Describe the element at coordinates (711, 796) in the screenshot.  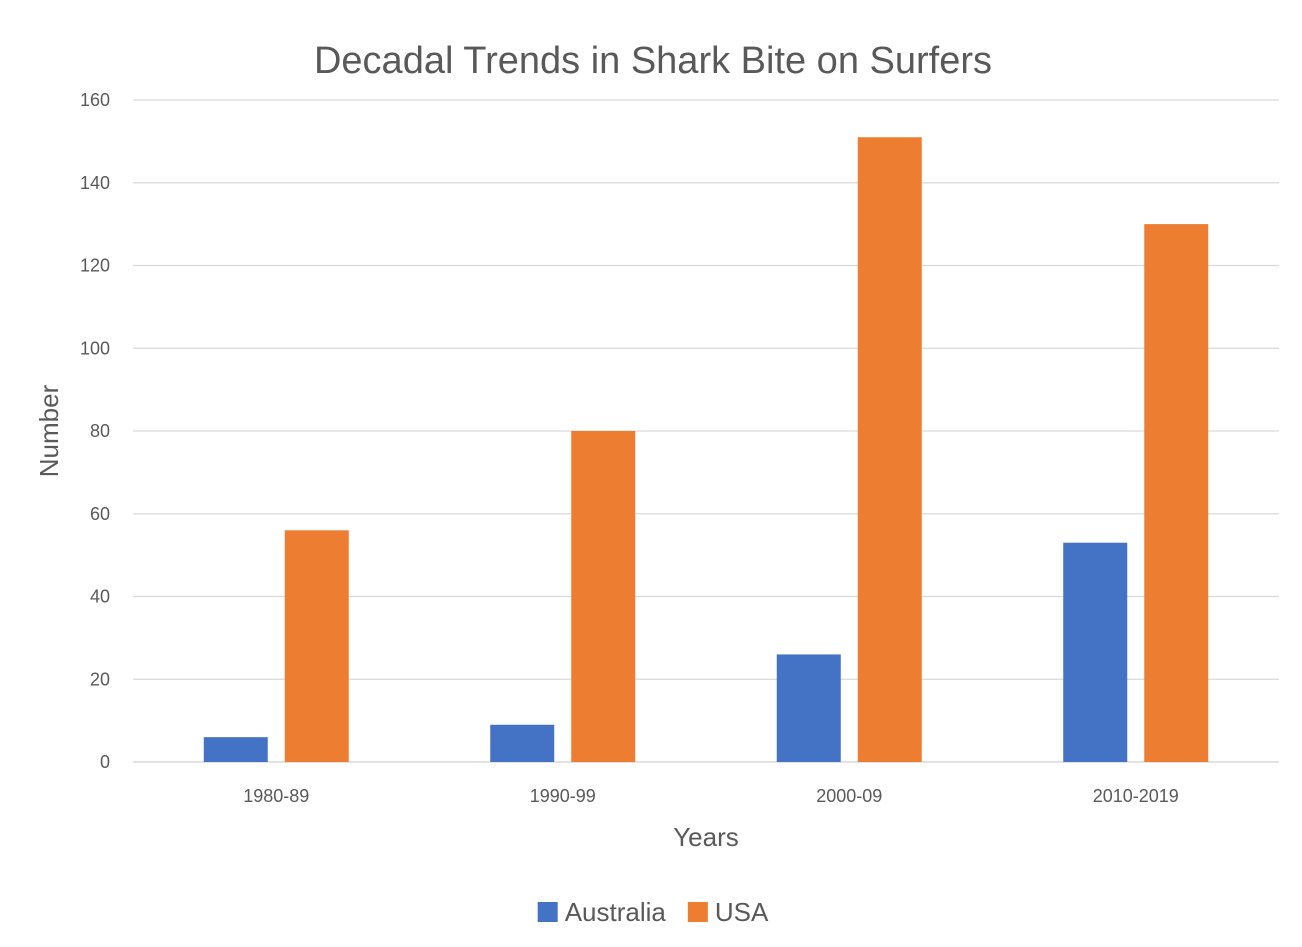
I see `x-axis-ticks: 1980-89 1990-99 2000-09 2010-2019` at that location.